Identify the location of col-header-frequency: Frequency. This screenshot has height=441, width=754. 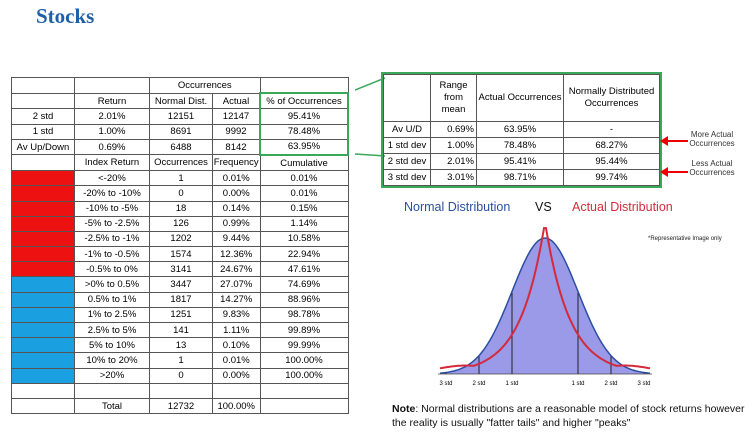
(236, 163).